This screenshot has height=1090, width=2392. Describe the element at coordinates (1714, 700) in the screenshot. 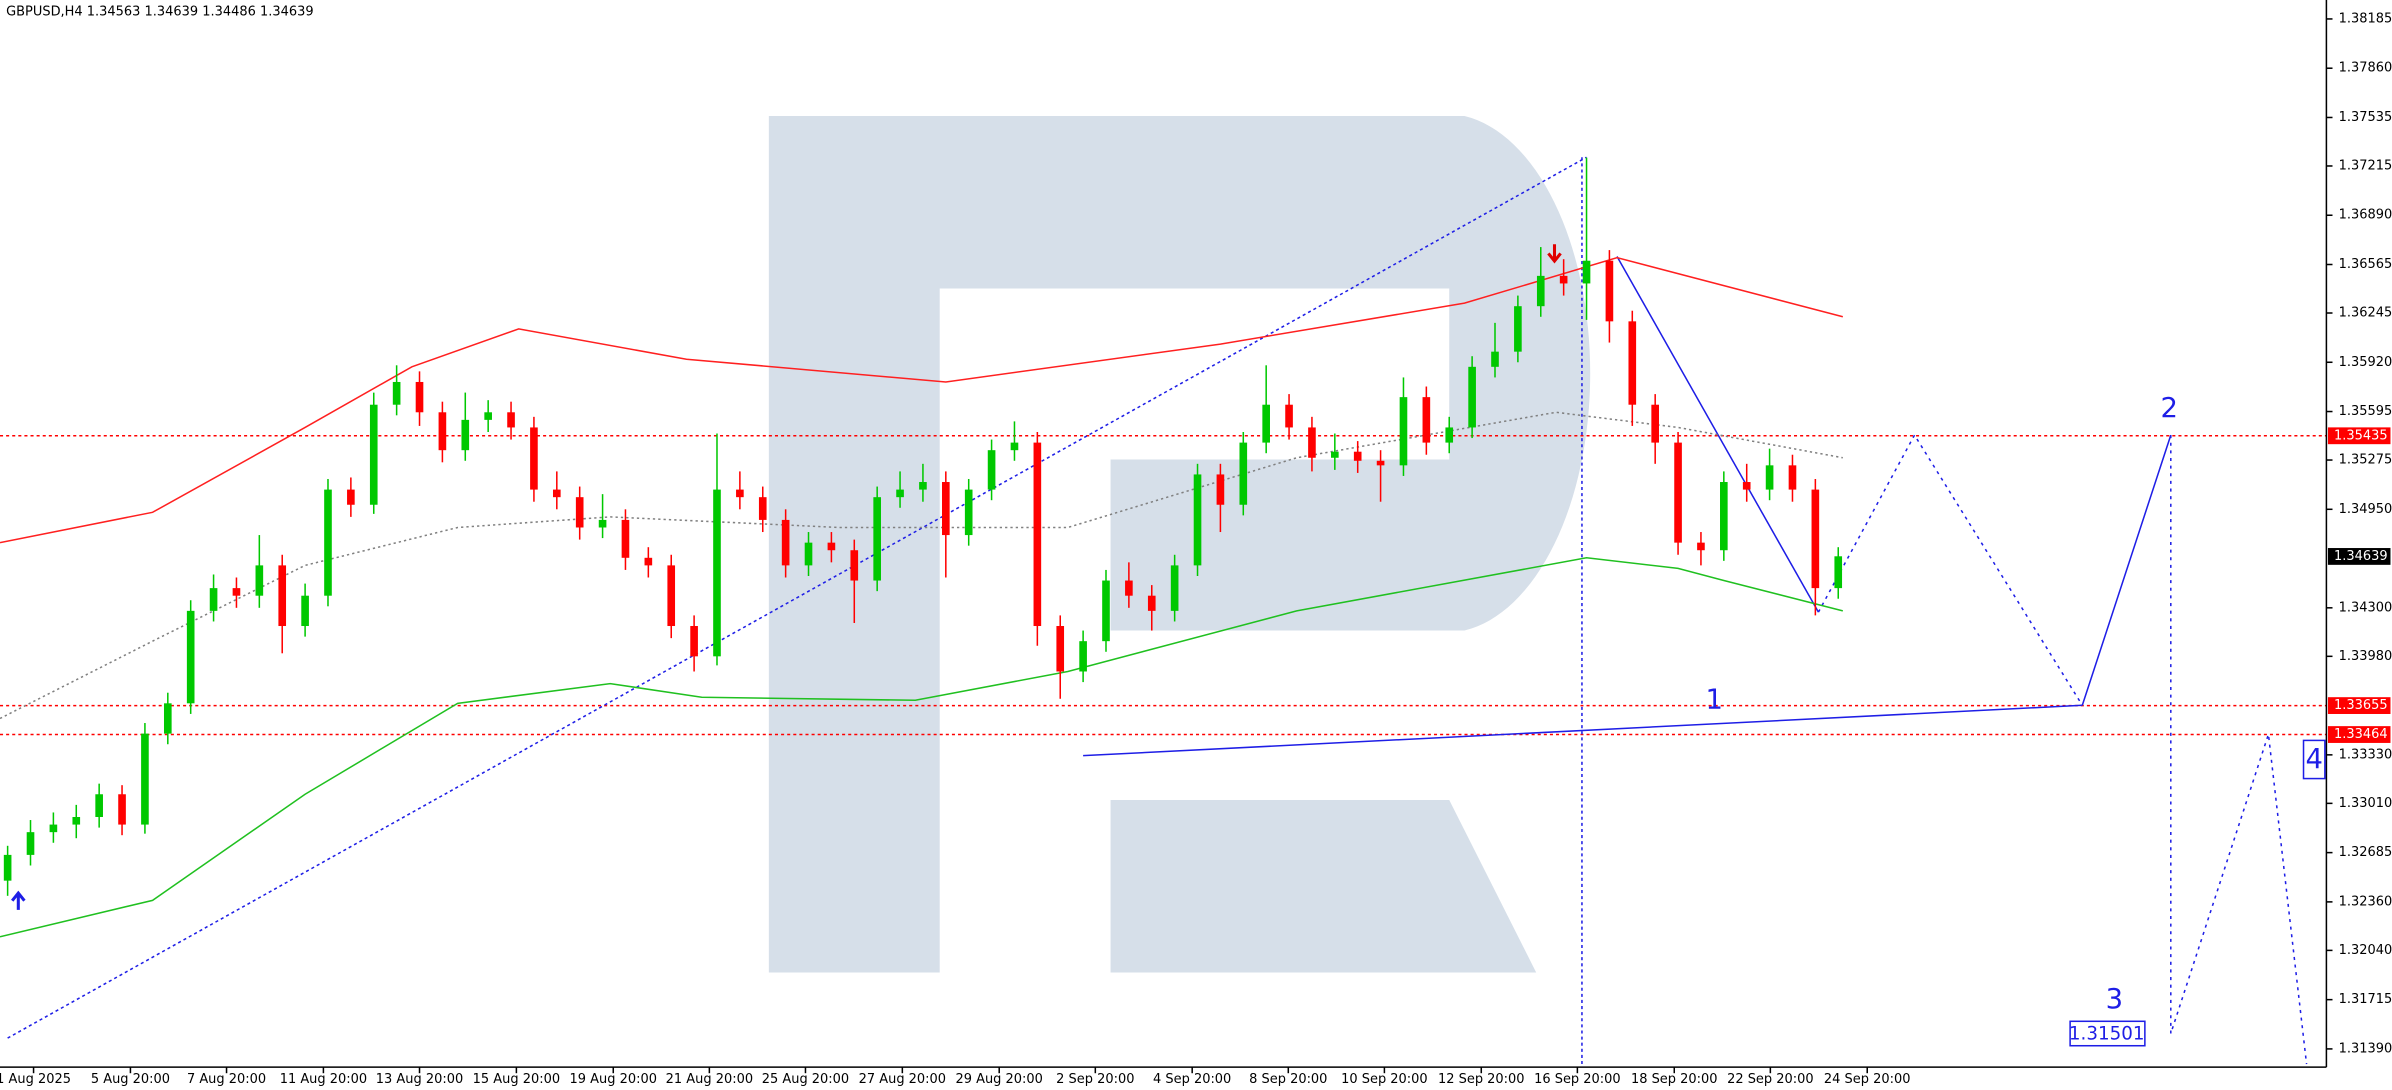

I see `wave-label: 1` at that location.